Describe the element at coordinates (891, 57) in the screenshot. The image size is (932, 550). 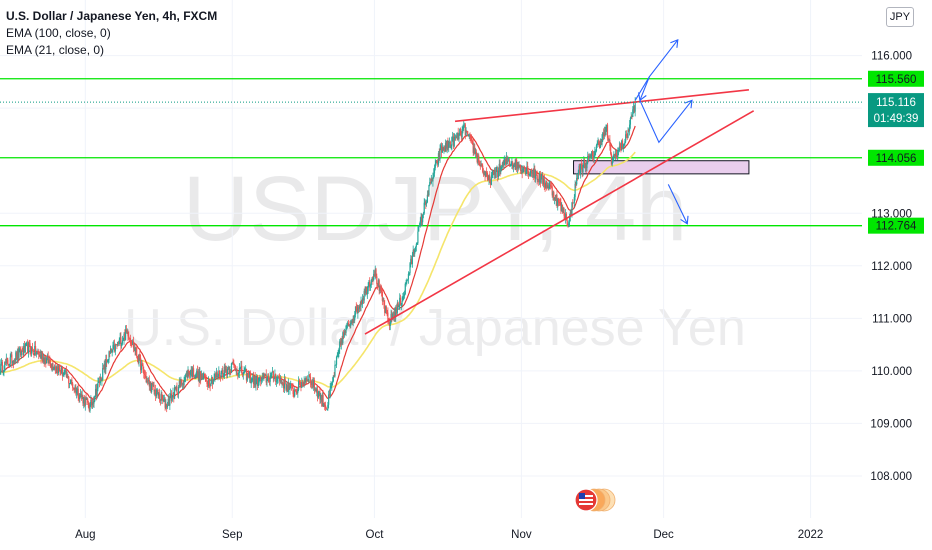
I see `y-tick-label: 116.000` at that location.